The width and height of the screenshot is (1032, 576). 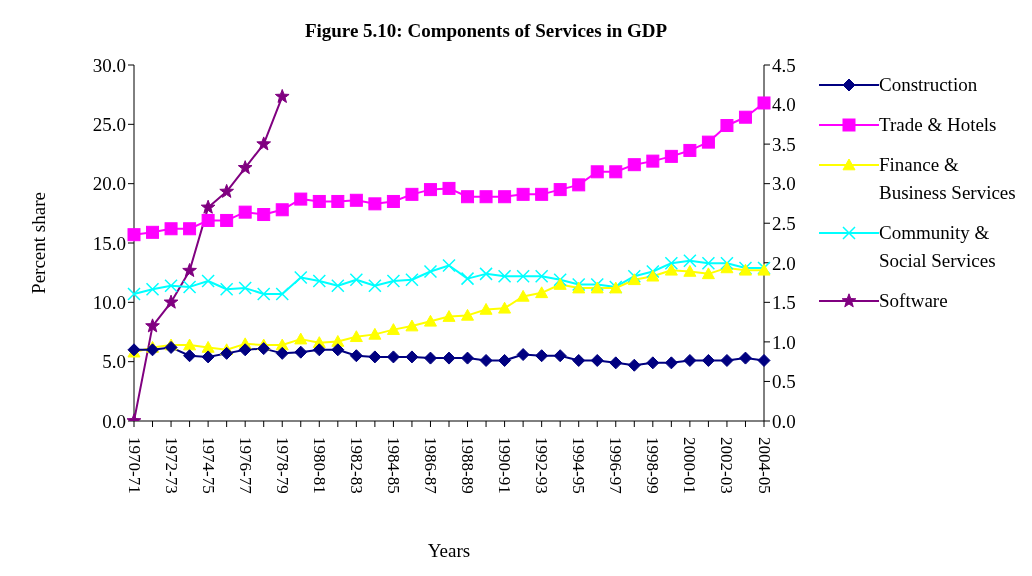 What do you see at coordinates (938, 247) in the screenshot?
I see `legend-label: Community & Social Services` at bounding box center [938, 247].